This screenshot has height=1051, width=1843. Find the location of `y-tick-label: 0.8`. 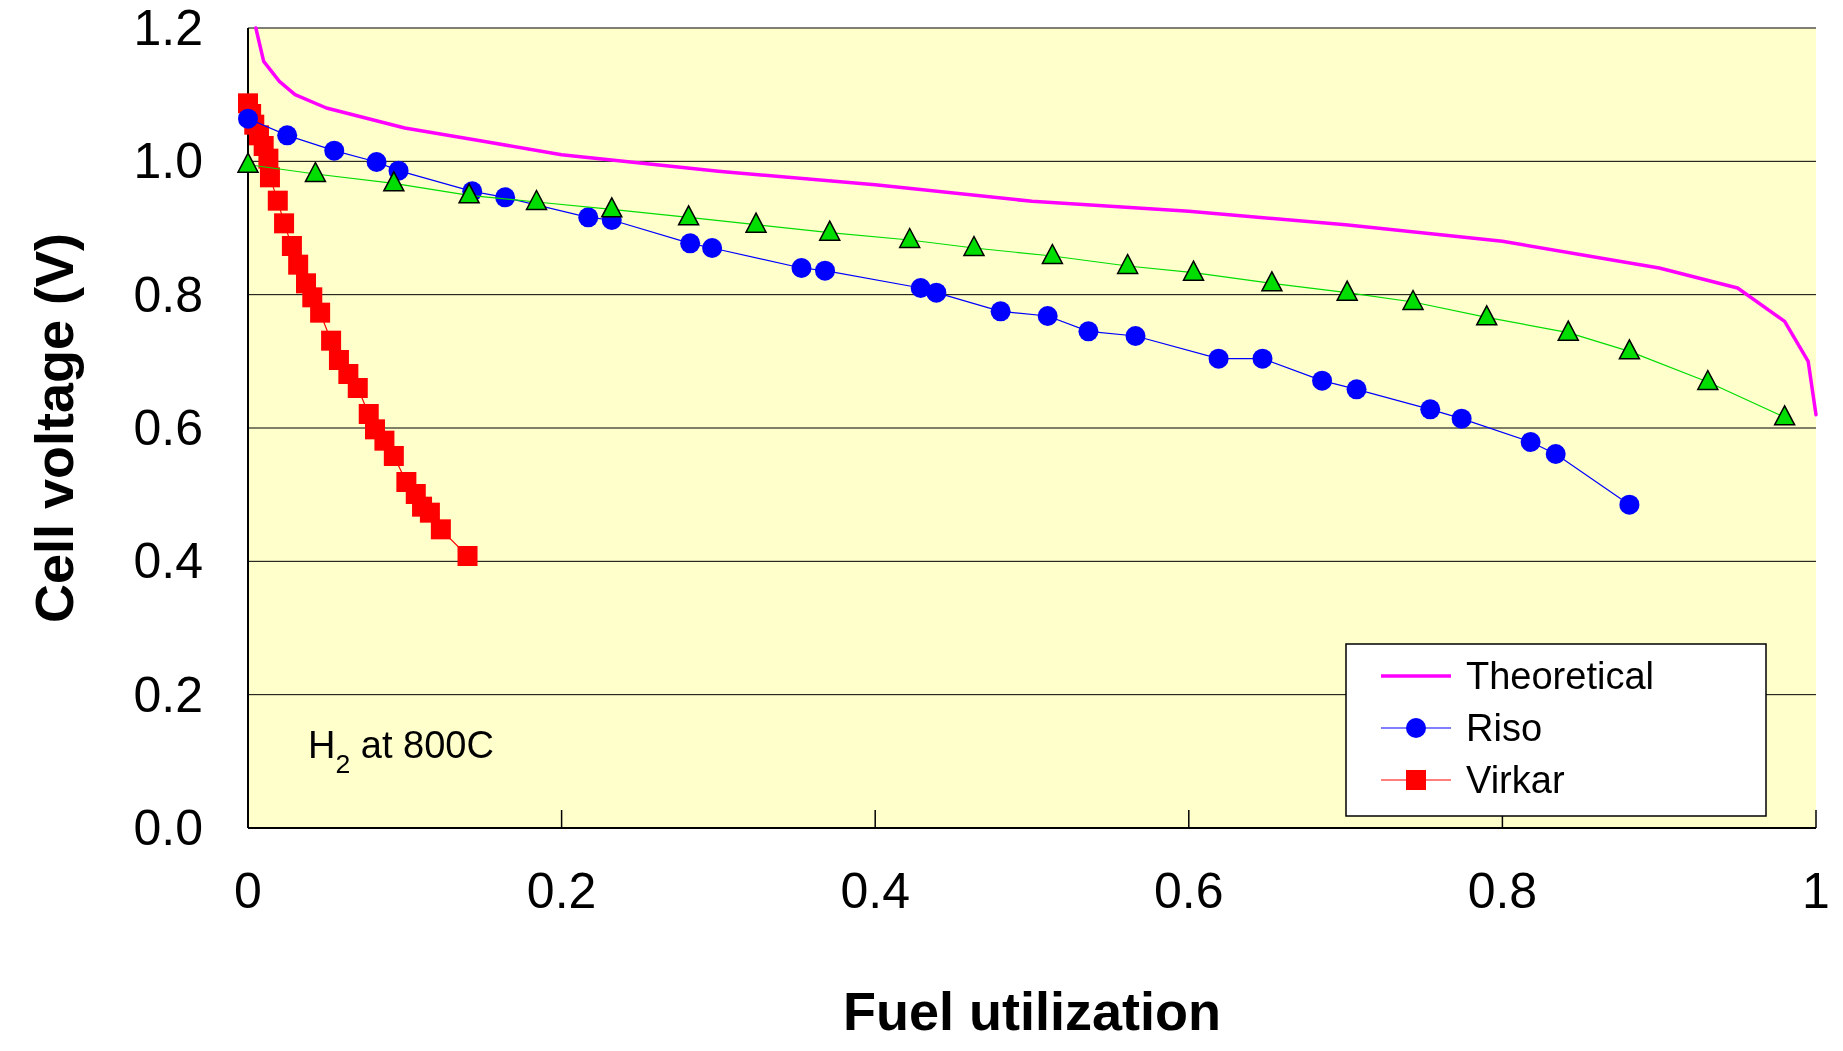

y-tick-label: 0.8 is located at coordinates (168, 294).